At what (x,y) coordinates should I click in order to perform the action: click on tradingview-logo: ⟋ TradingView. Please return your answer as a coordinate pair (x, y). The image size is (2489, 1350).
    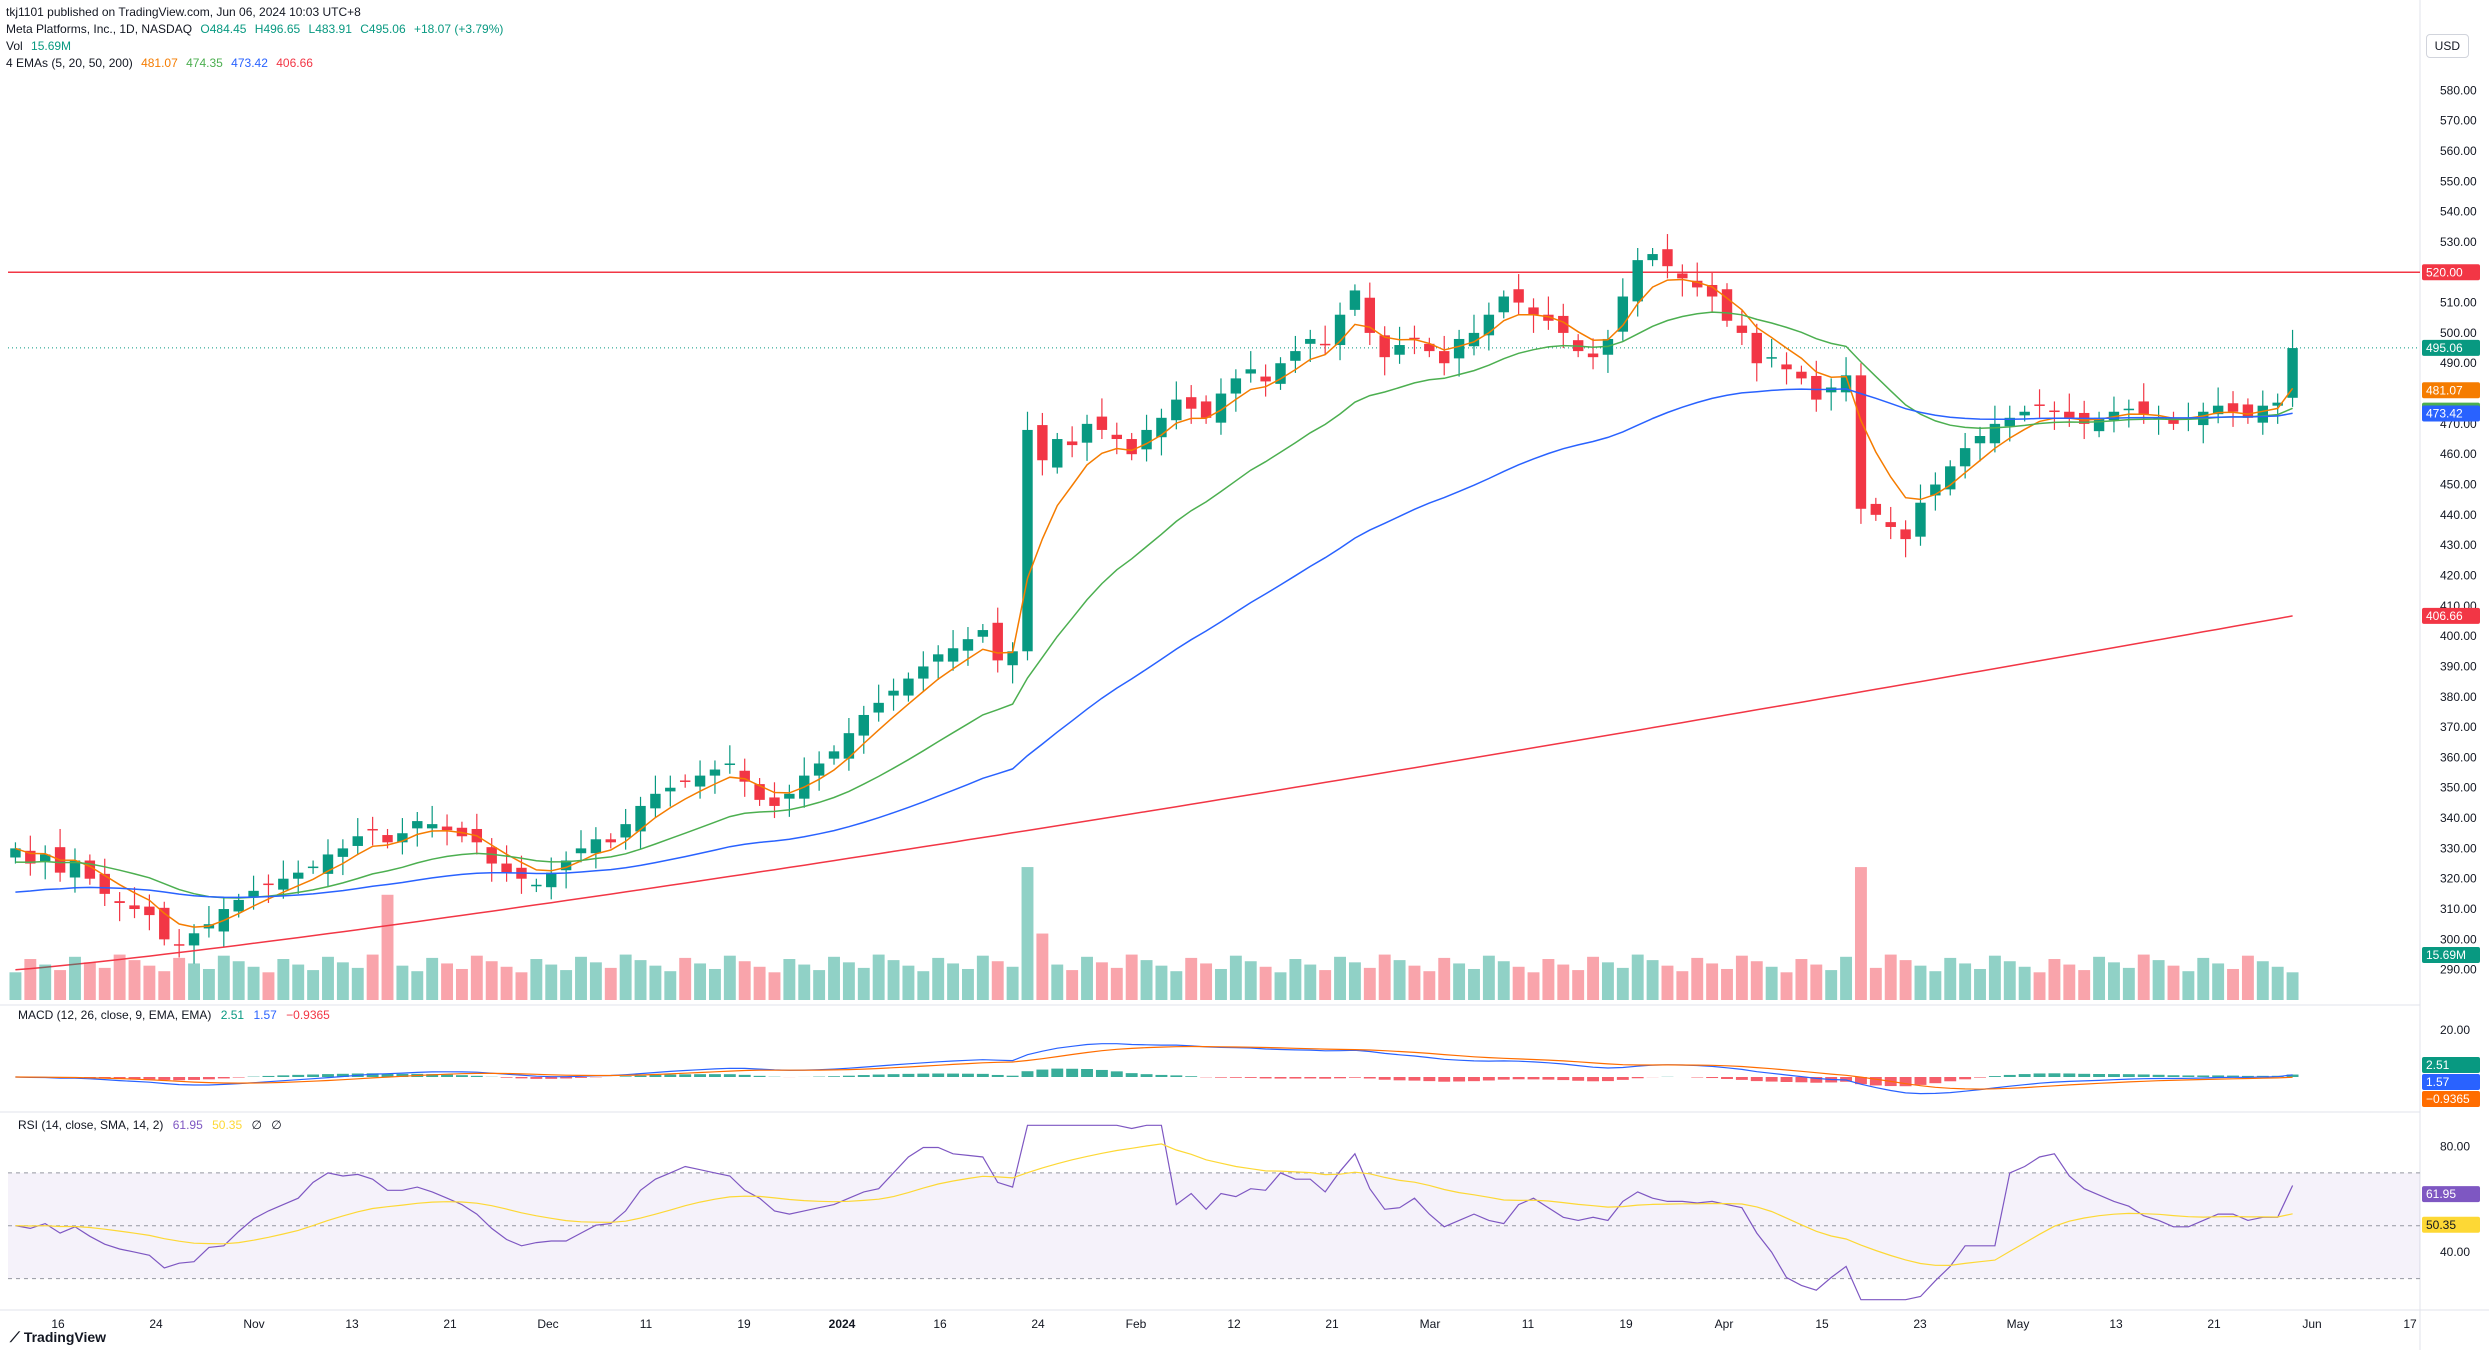
    Looking at the image, I should click on (58, 1337).